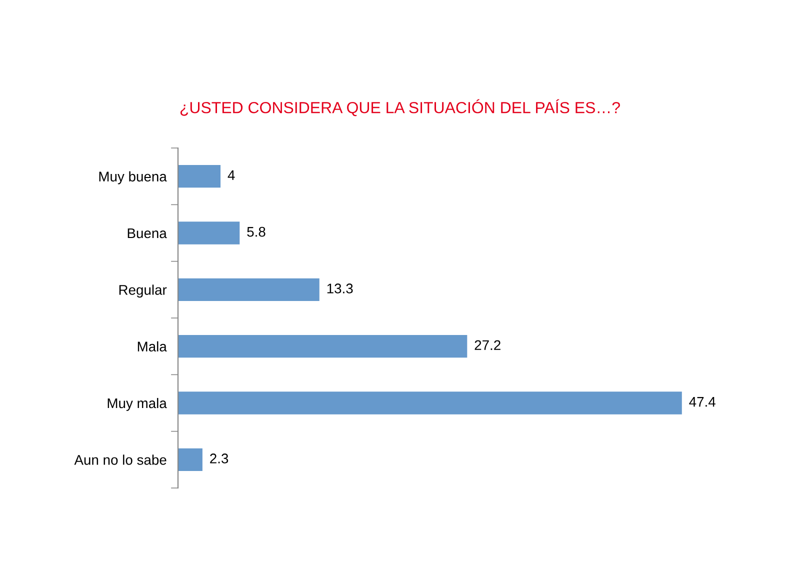 This screenshot has height=562, width=800. Describe the element at coordinates (231, 175) in the screenshot. I see `data-label: 4` at that location.